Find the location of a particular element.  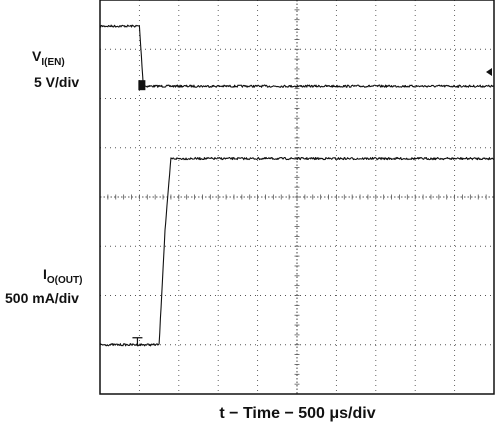

channel-2-label-prefix: I is located at coordinates (45, 274).